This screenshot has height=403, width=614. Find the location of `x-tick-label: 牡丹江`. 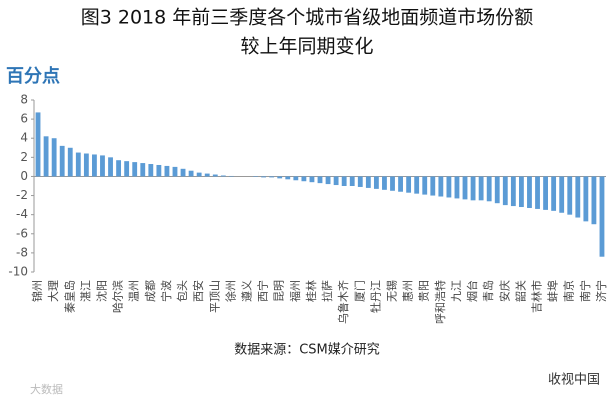

x-tick-label: 牡丹江 is located at coordinates (375, 296).